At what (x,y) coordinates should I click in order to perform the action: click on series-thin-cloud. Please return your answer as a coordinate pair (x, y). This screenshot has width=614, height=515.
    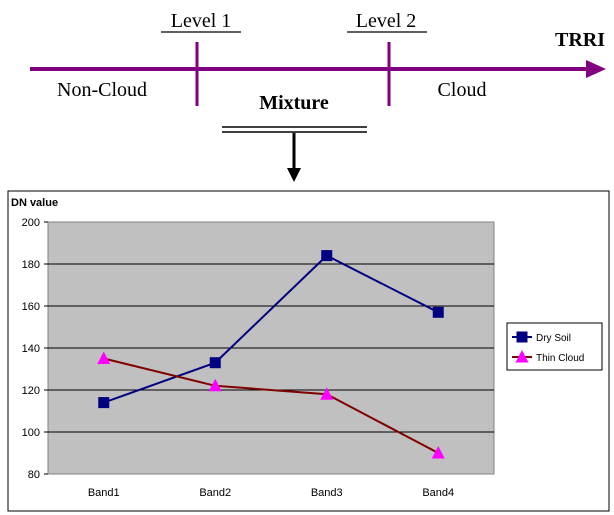
    Looking at the image, I should click on (271, 405).